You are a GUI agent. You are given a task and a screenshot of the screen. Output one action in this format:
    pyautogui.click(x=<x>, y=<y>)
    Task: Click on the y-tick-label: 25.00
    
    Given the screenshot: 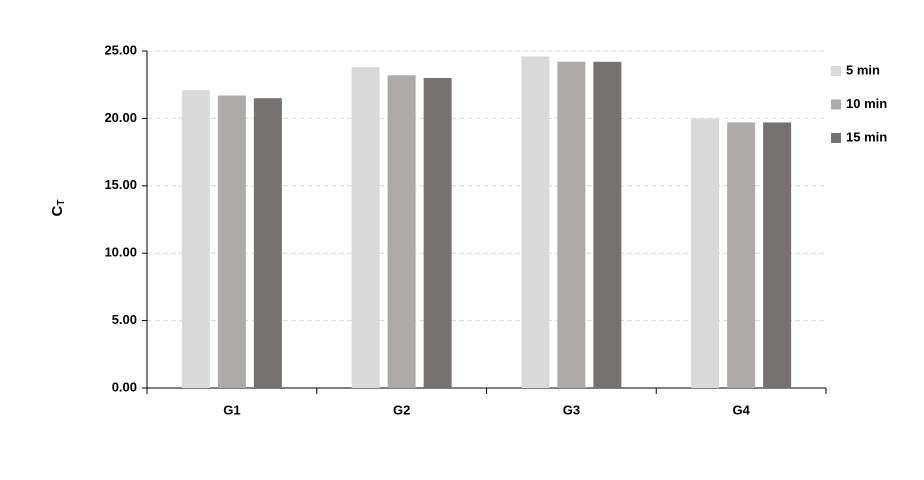 What is the action you would take?
    pyautogui.click(x=120, y=49)
    